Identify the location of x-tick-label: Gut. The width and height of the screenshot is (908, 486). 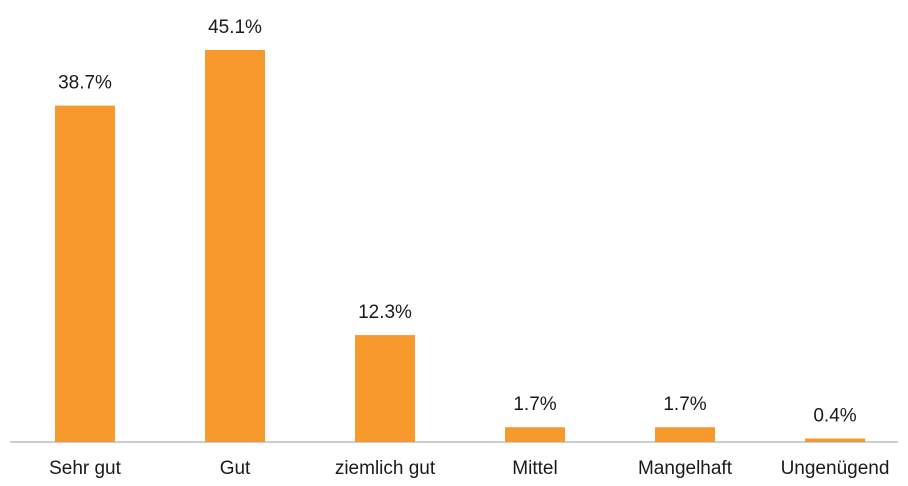
(235, 468).